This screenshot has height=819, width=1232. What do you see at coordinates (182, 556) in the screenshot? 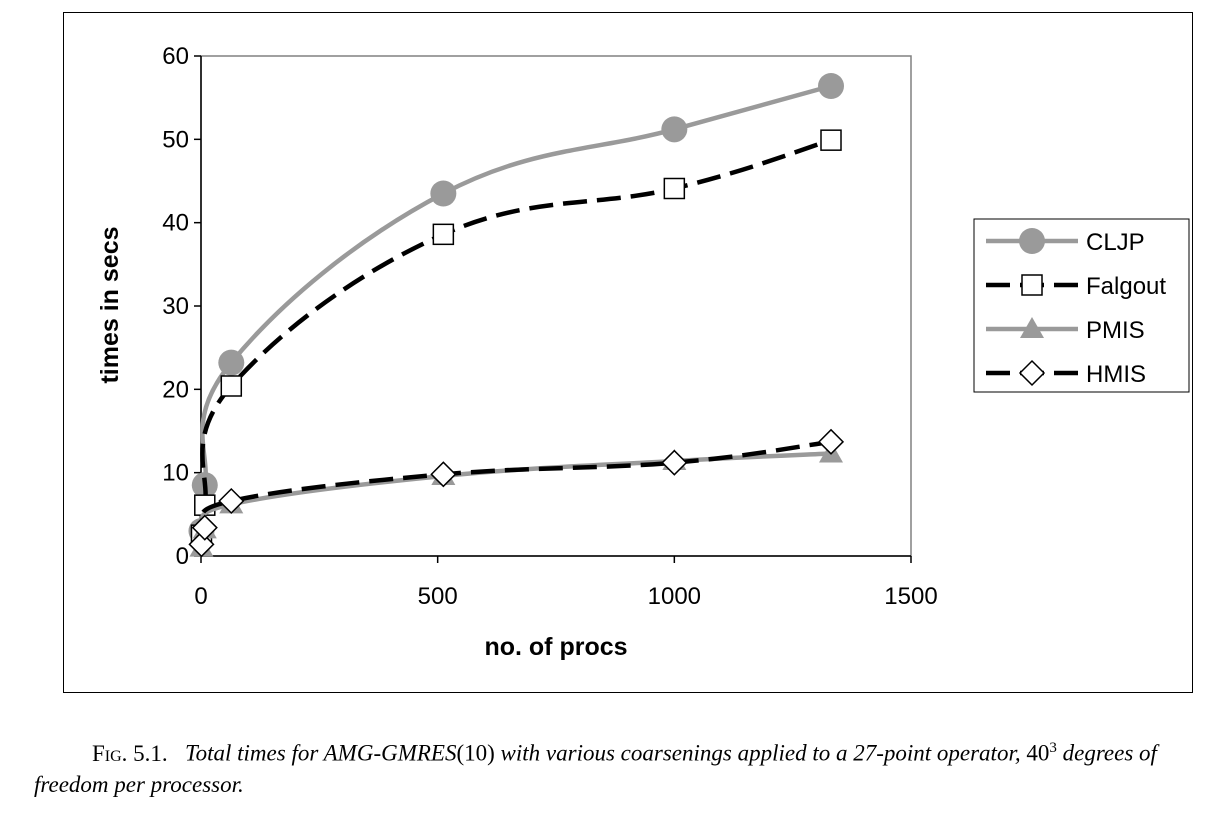
I see `y-tick-label: 0` at bounding box center [182, 556].